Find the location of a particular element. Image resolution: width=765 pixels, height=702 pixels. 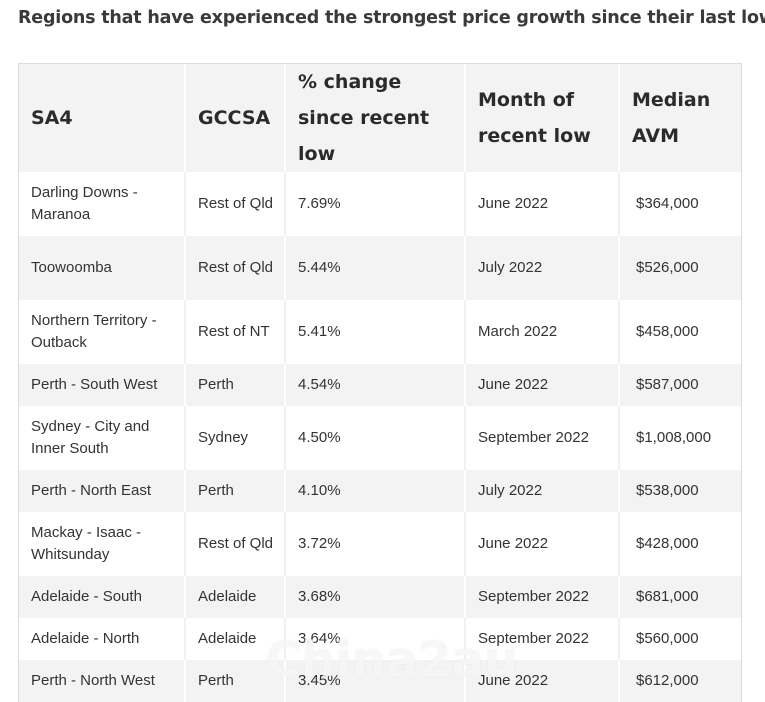

cell-median-avm: $538,000 is located at coordinates (680, 491).